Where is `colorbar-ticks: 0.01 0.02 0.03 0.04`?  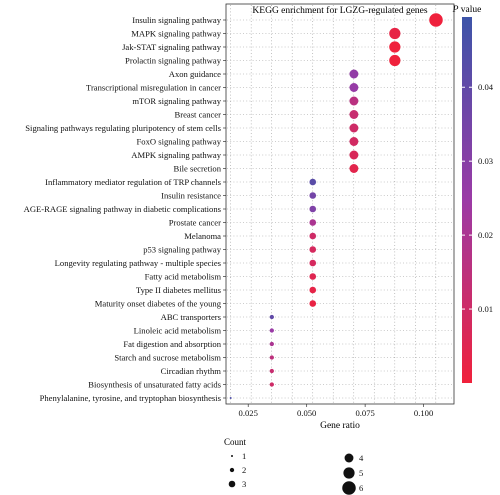 colorbar-ticks: 0.01 0.02 0.03 0.04 is located at coordinates (478, 198).